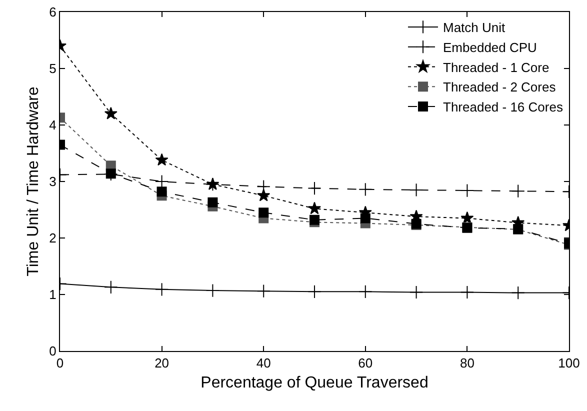  Describe the element at coordinates (162, 363) in the screenshot. I see `x-tick-label: 20` at that location.